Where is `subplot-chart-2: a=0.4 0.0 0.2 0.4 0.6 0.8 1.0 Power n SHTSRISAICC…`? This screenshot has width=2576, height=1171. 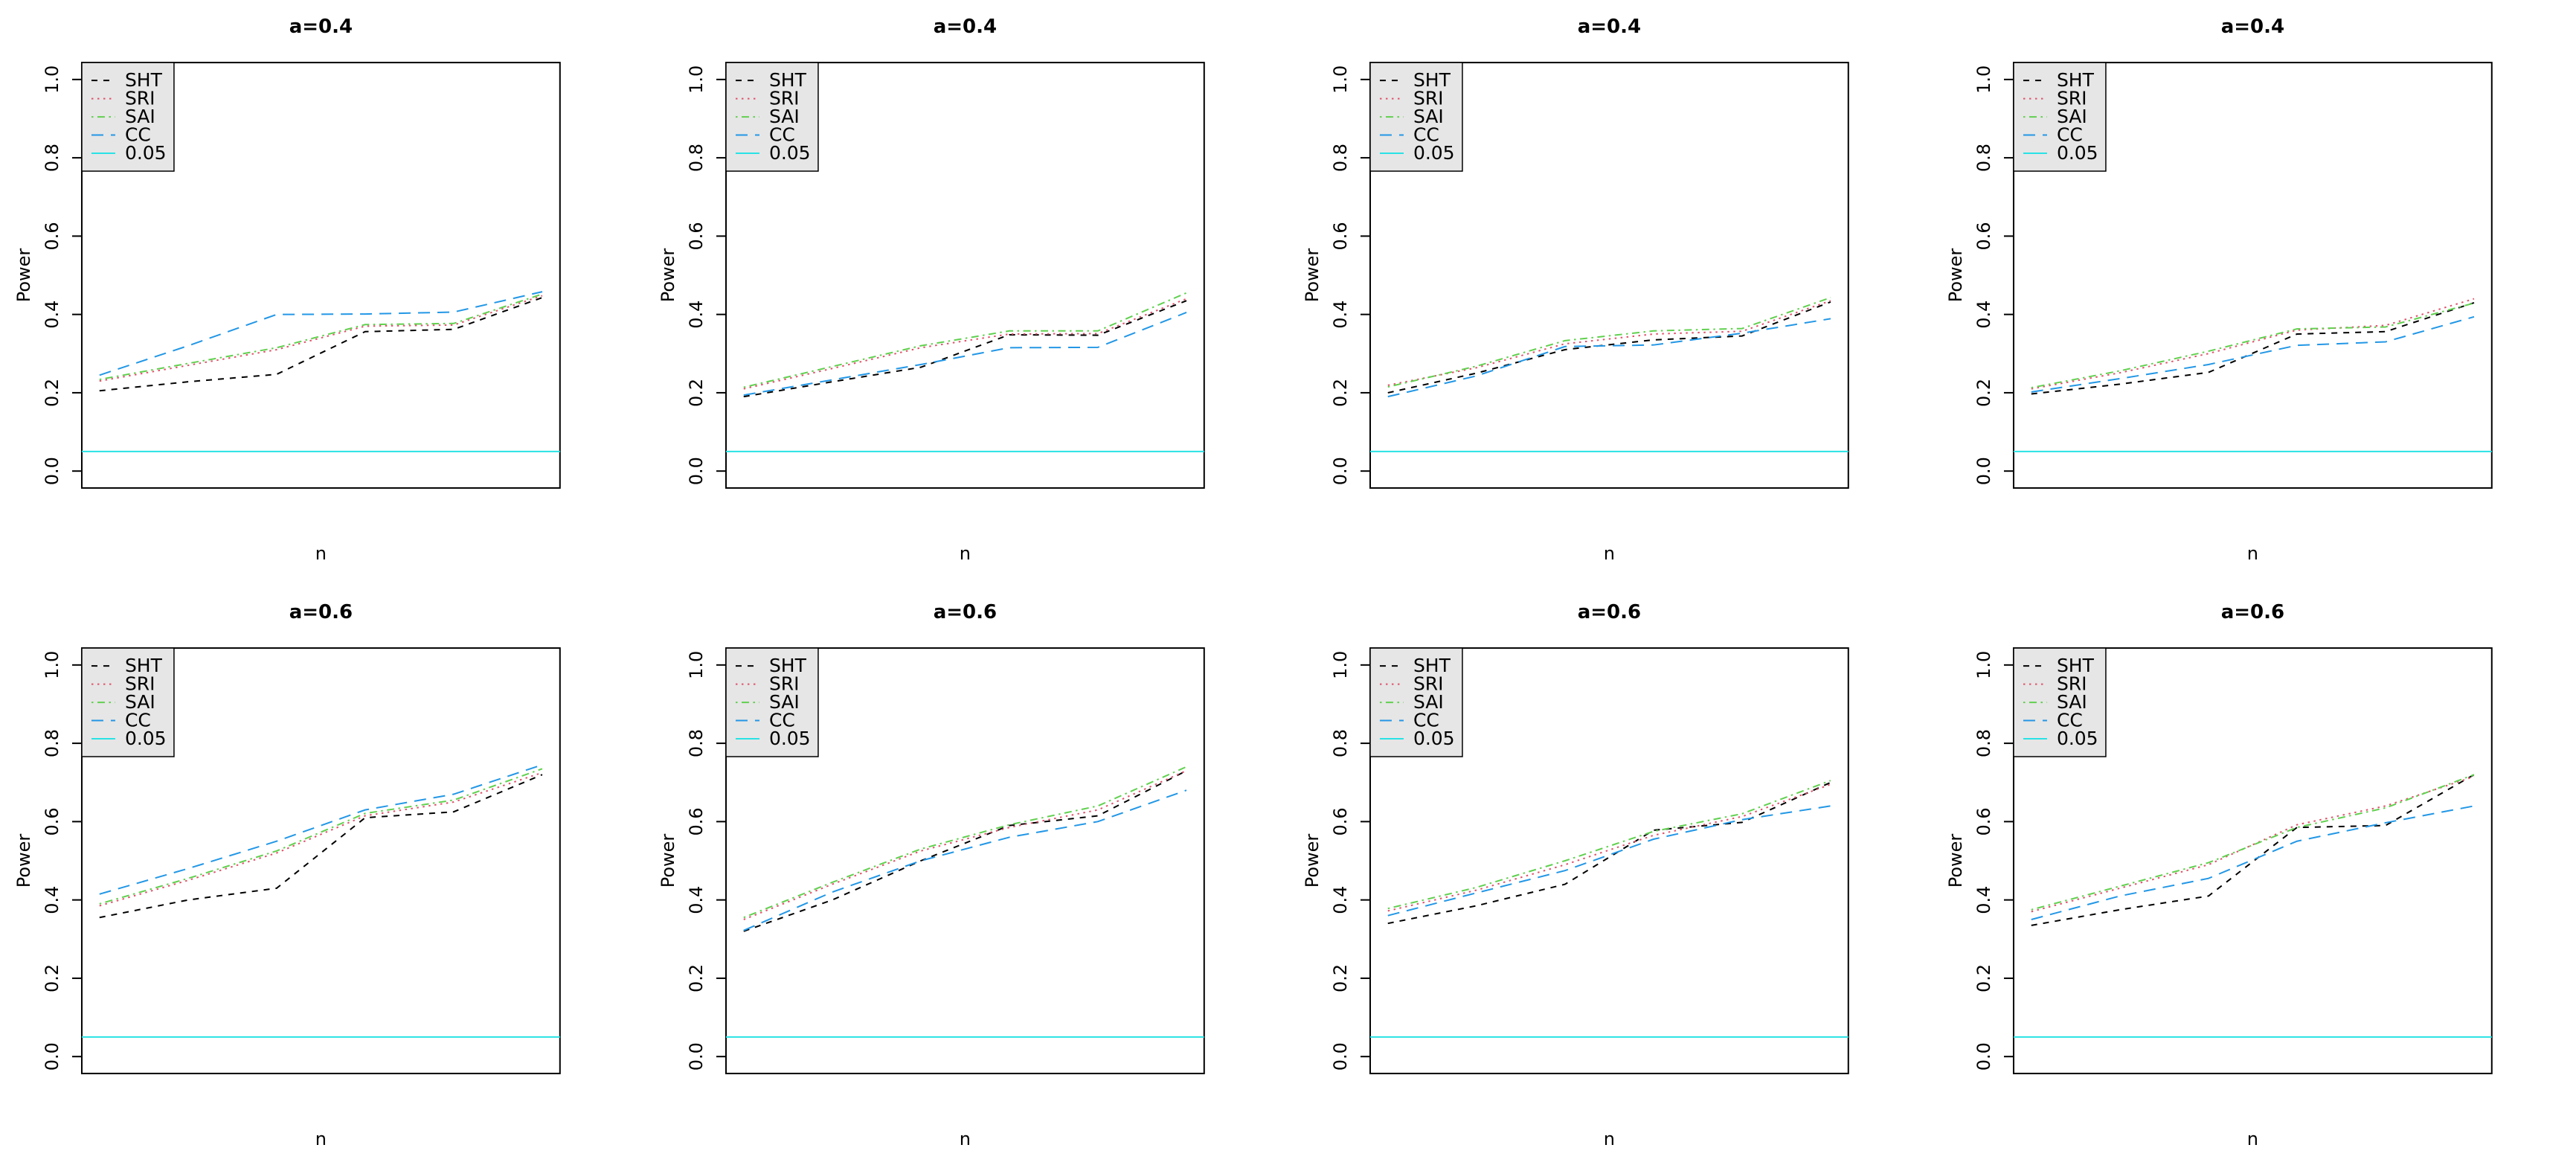
subplot-chart-2: a=0.4 0.0 0.2 0.4 0.6 0.8 1.0 Power n SHTSRISAICC… is located at coordinates (931, 290).